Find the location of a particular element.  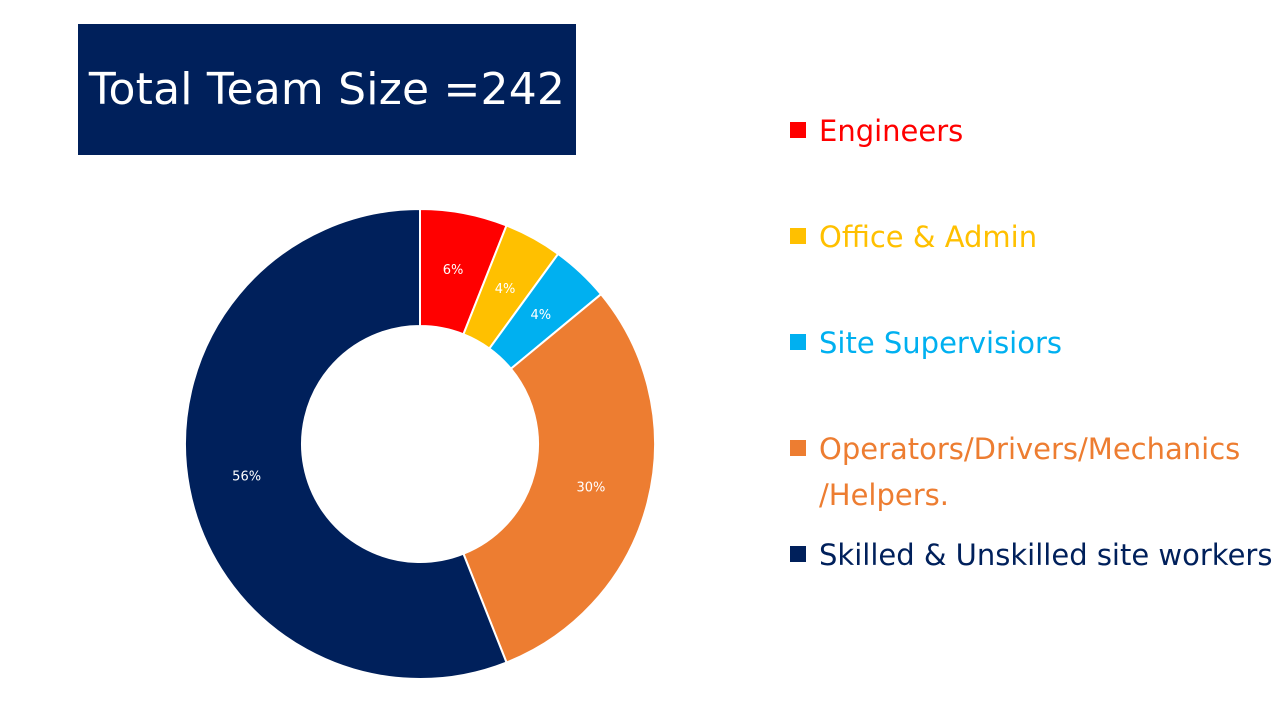

legend-label-site-workers: Skilled & Unskilled site workers is located at coordinates (1046, 555).